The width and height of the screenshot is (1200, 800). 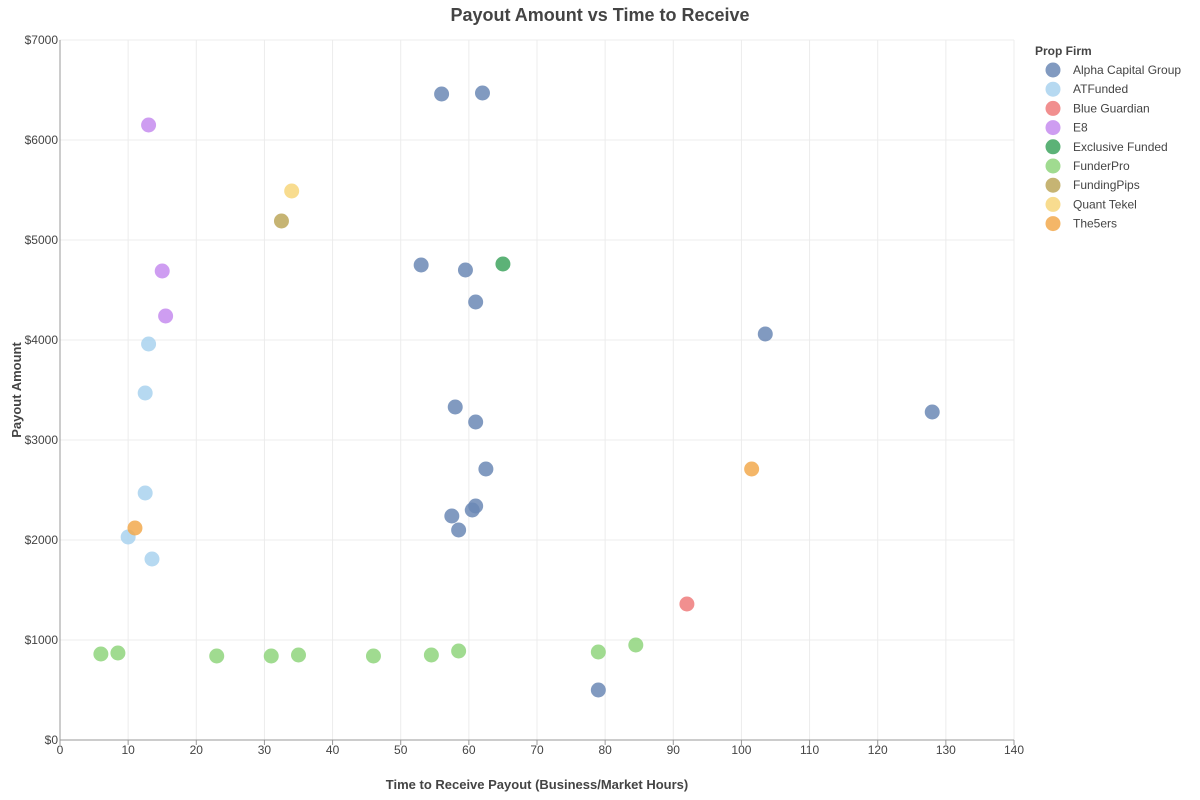 I want to click on legend-label: E8, so click(x=1080, y=128).